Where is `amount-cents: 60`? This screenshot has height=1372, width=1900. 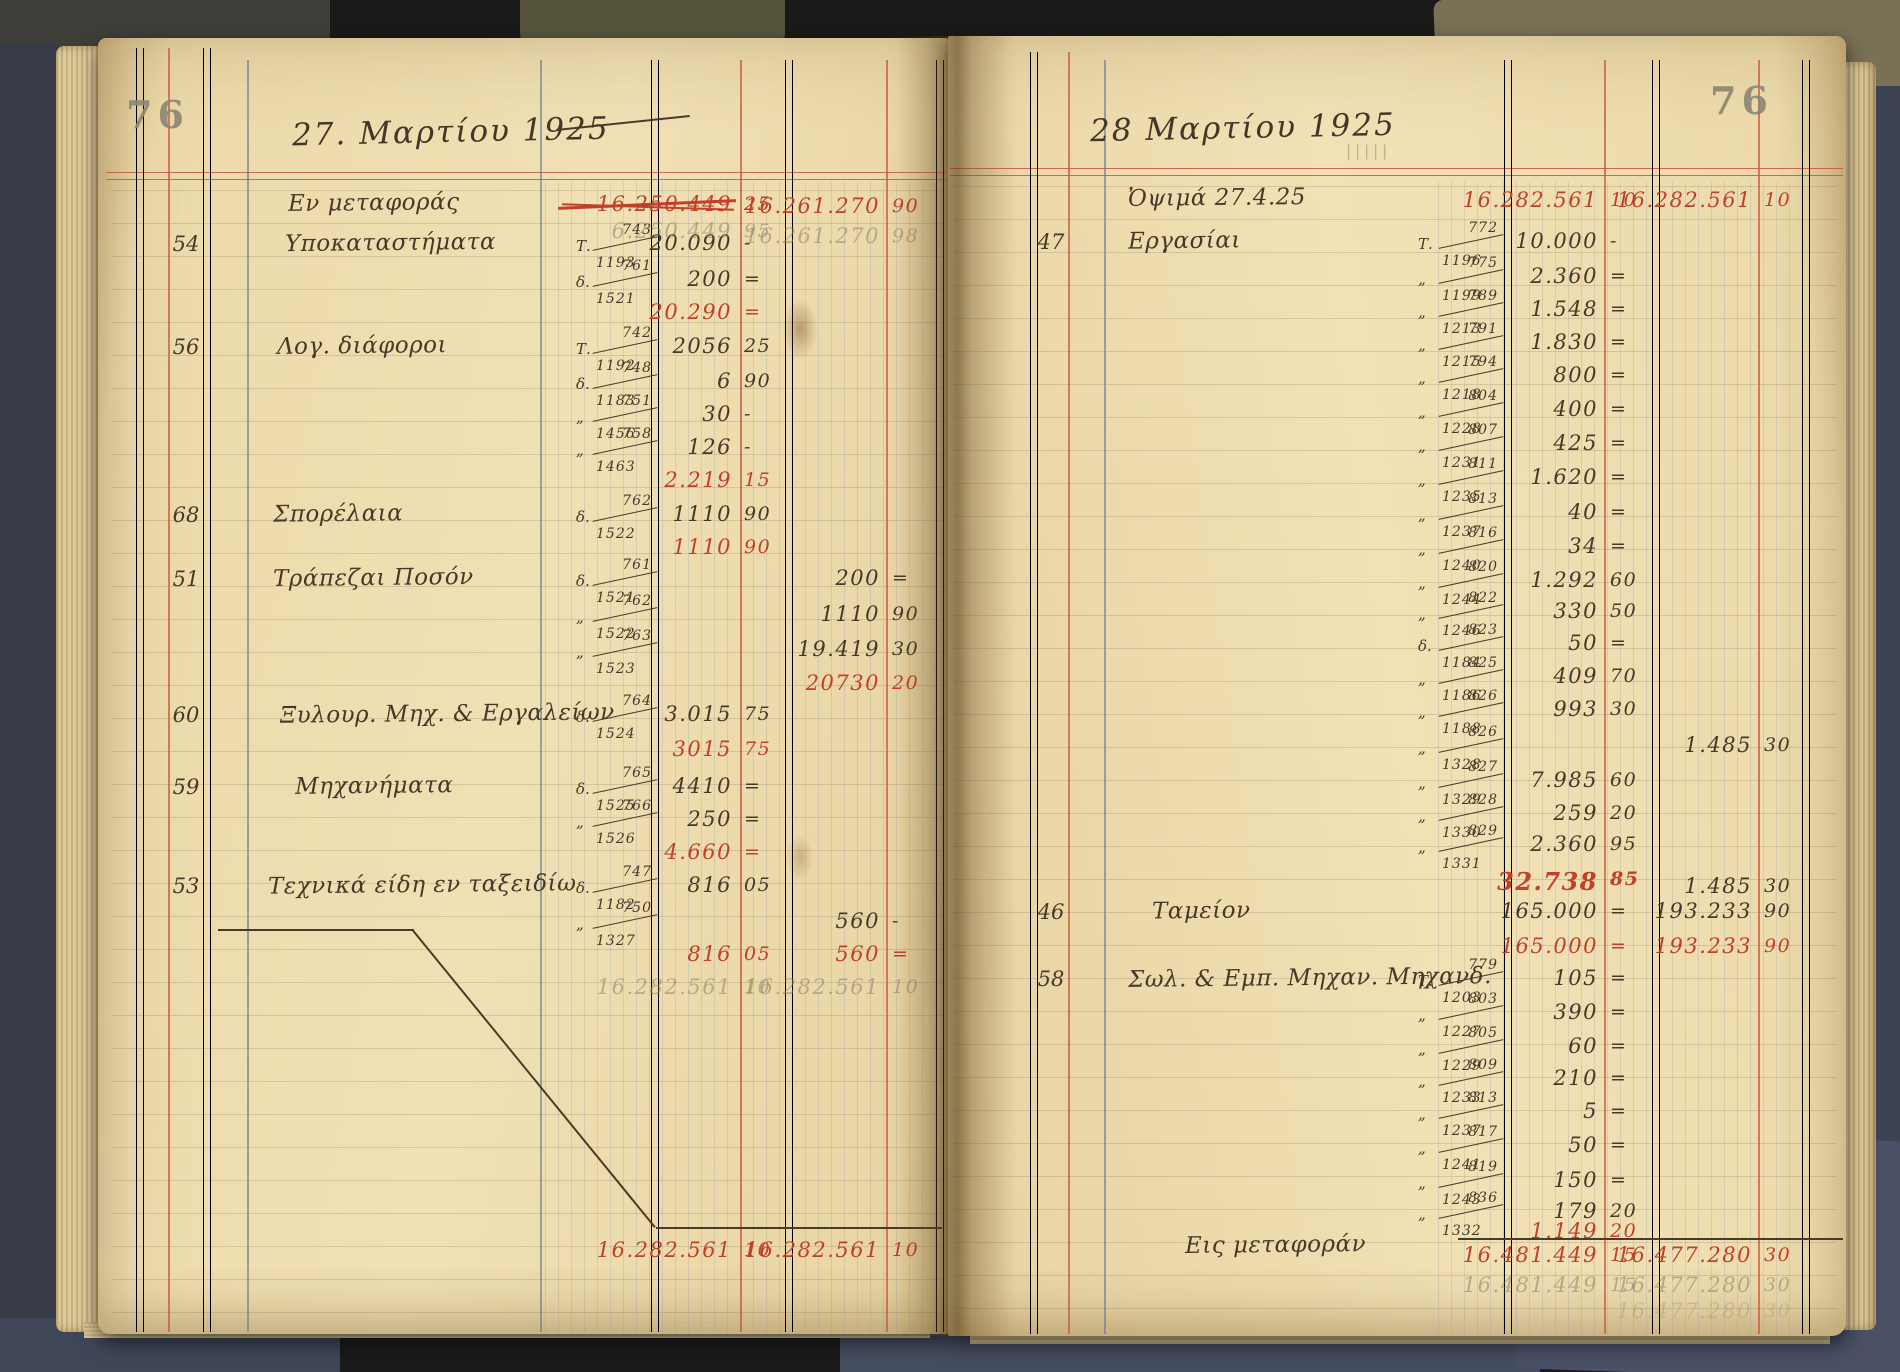
amount-cents: 60 is located at coordinates (1624, 580).